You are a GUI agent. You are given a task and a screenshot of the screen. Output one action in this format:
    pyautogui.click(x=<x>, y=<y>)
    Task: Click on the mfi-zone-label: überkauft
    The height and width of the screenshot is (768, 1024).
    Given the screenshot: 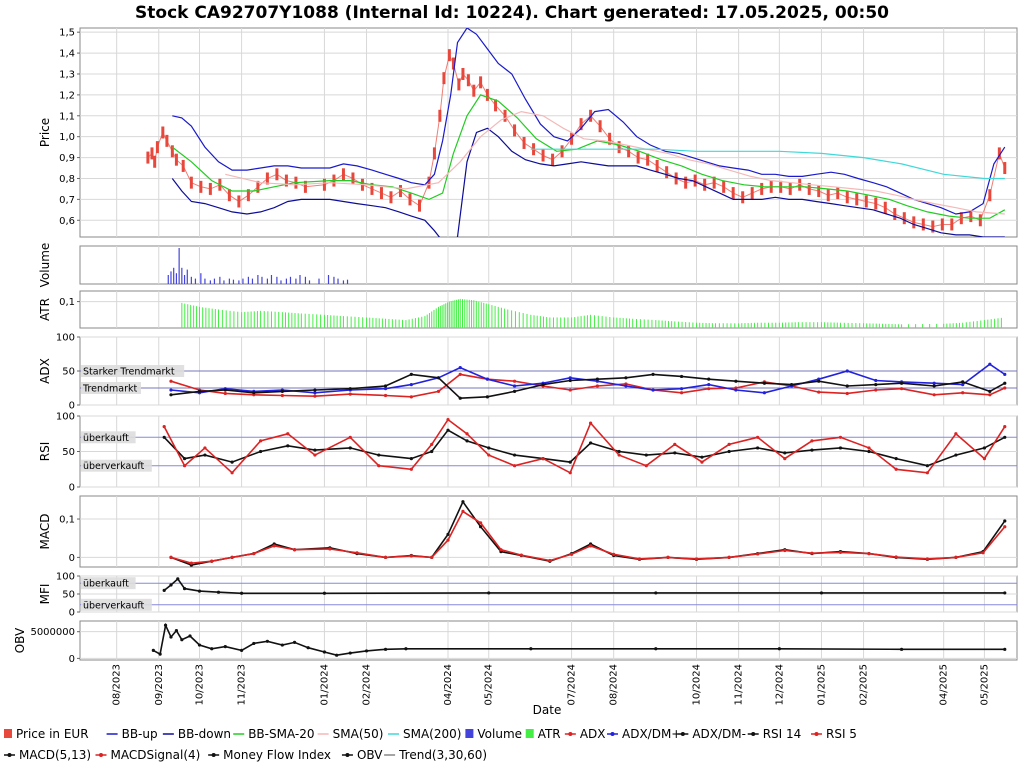 What is the action you would take?
    pyautogui.click(x=106, y=584)
    